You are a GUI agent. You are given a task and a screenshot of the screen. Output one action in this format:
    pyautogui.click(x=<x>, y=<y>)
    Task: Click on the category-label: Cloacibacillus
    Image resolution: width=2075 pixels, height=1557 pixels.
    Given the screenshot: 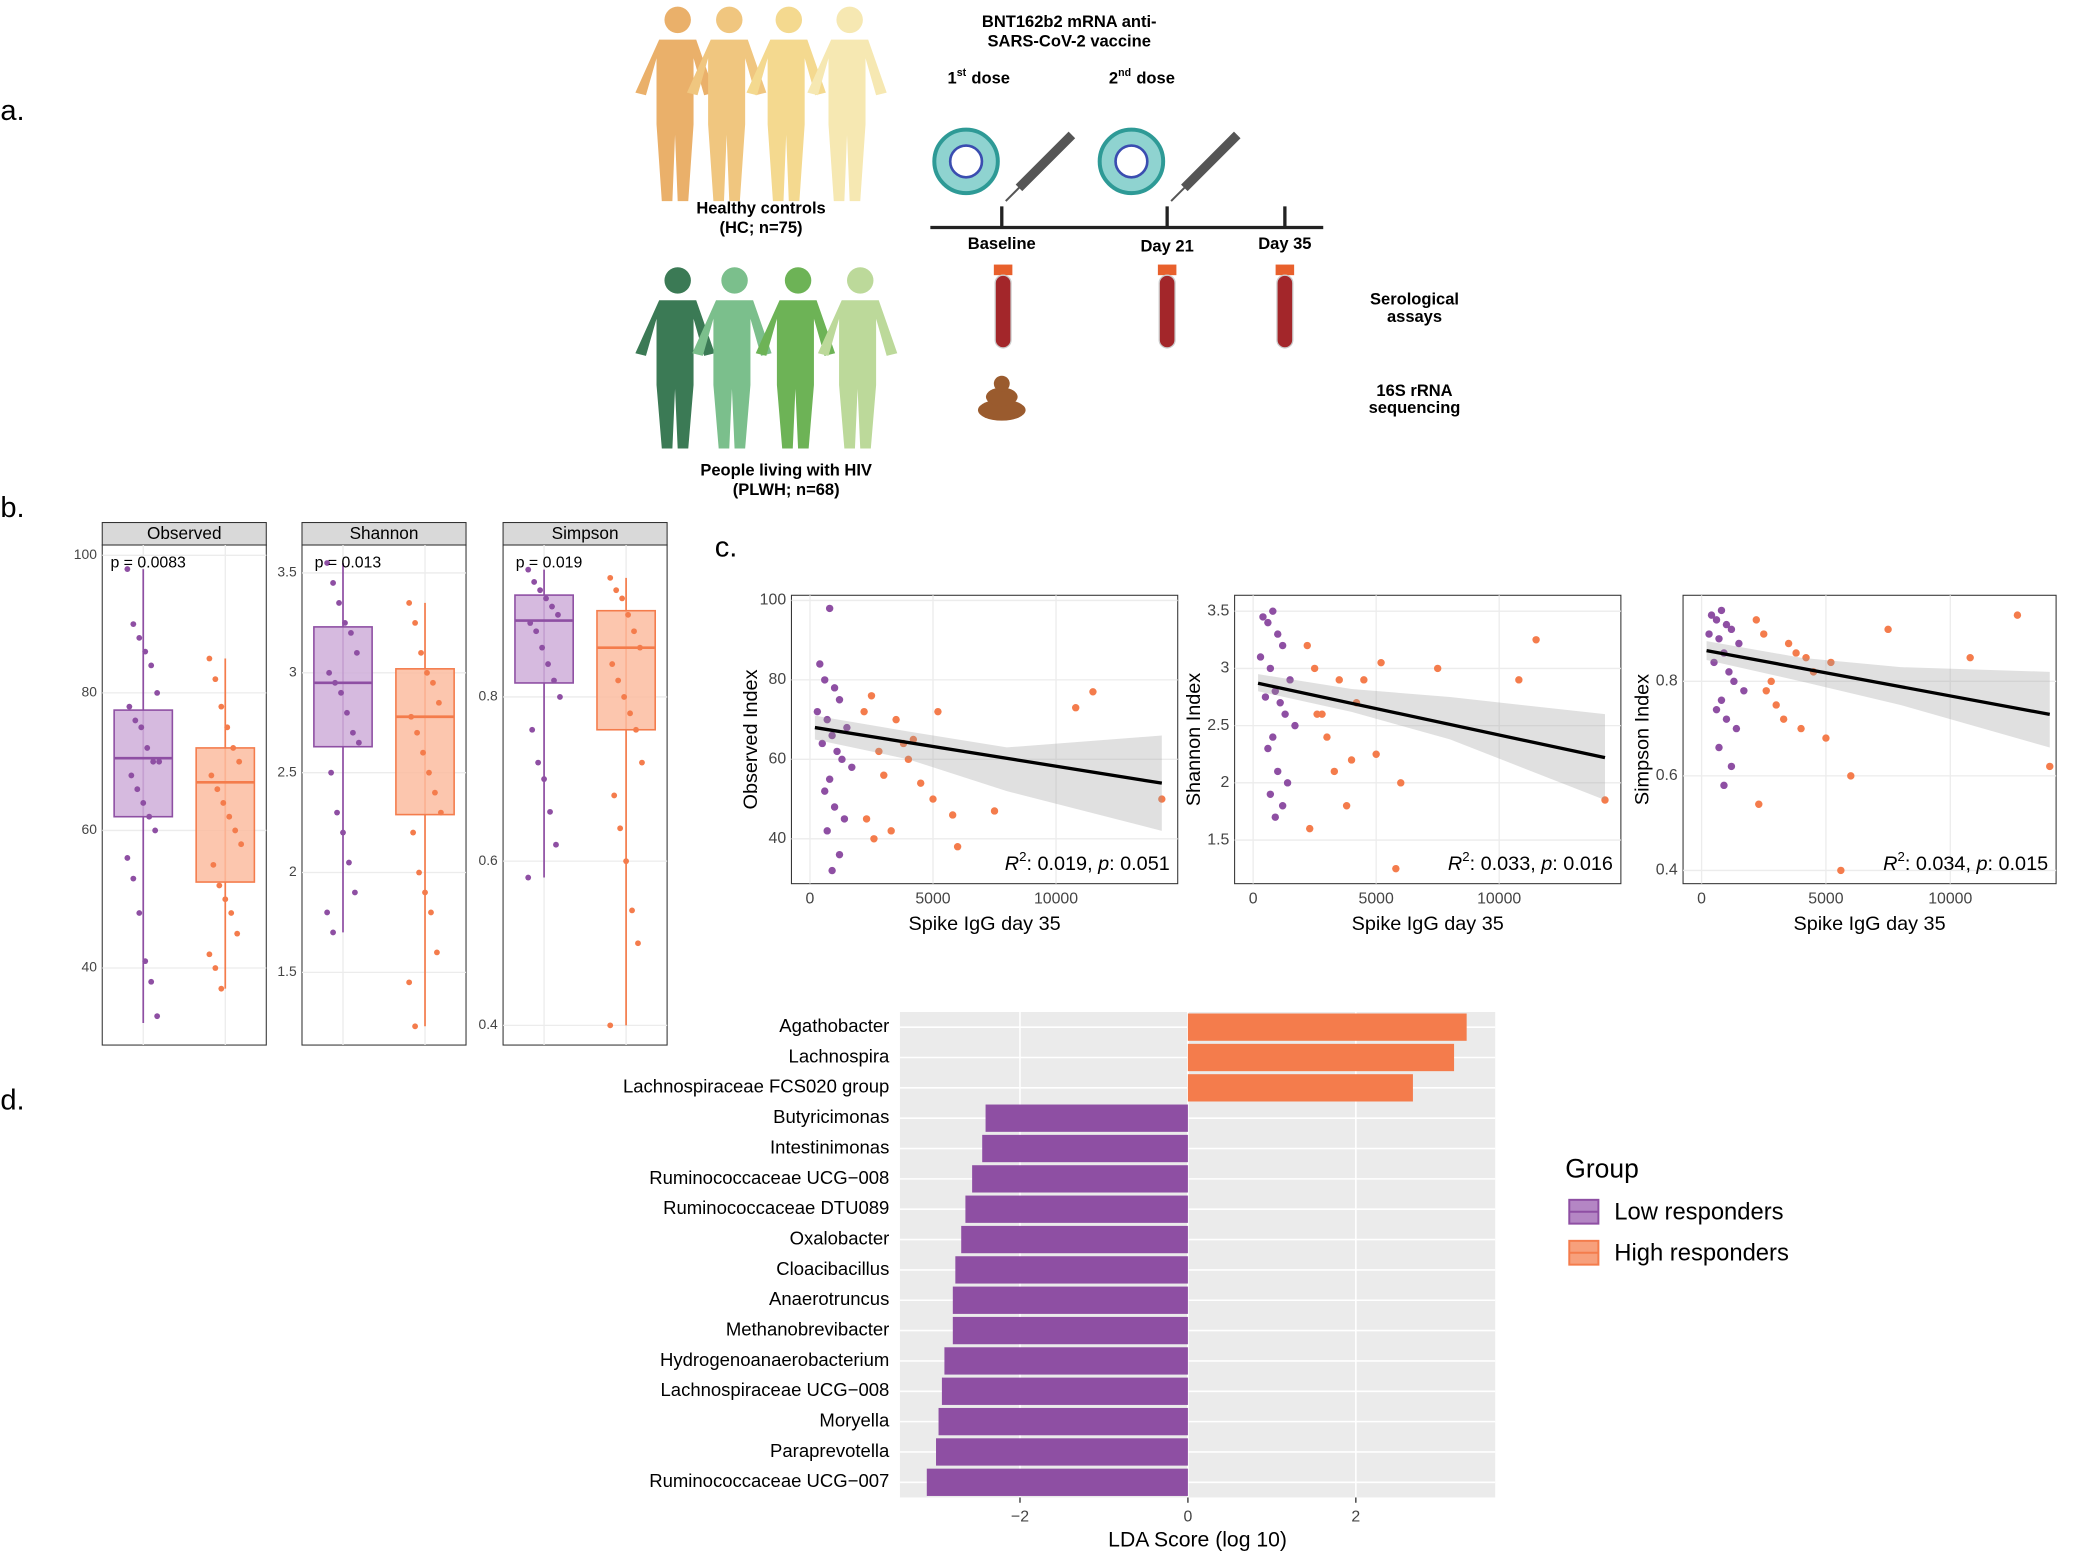 What is the action you would take?
    pyautogui.click(x=832, y=1268)
    